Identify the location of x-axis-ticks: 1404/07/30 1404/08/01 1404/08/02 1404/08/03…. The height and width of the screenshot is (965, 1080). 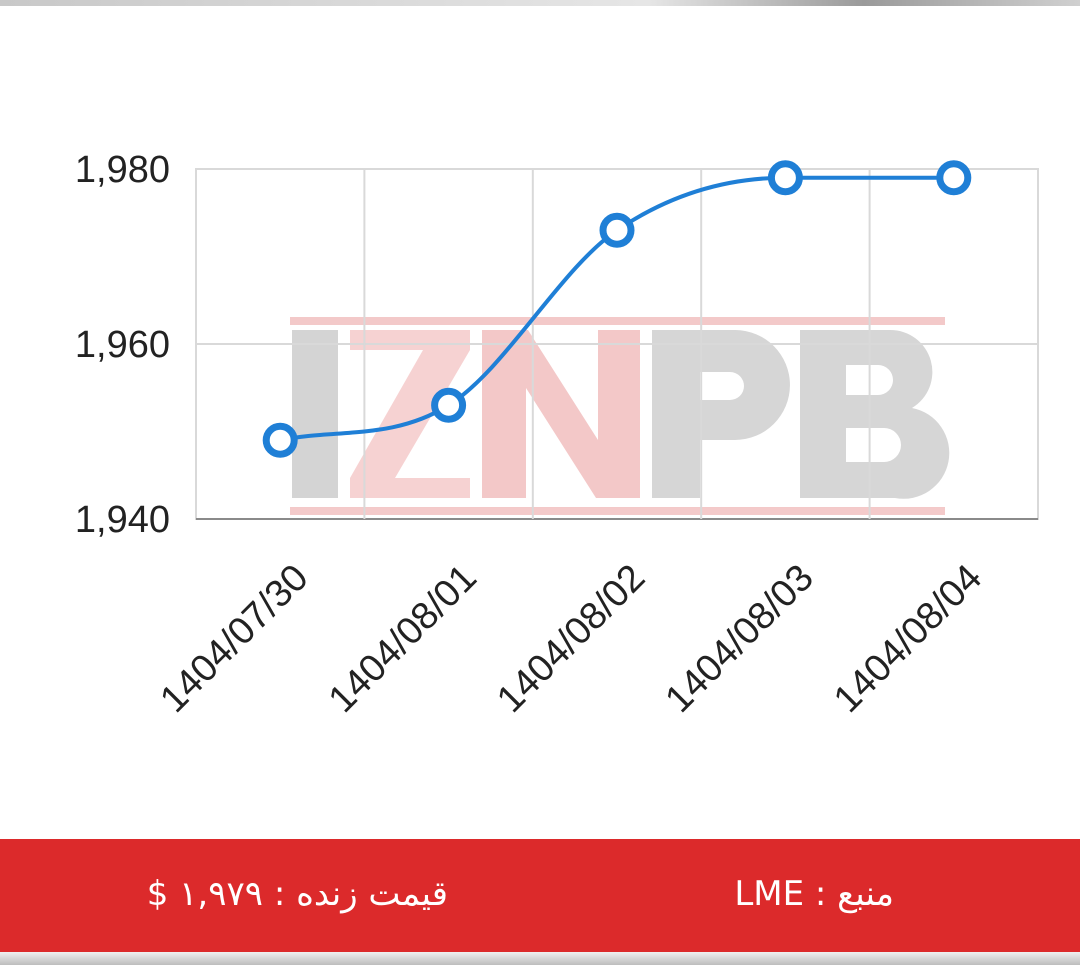
(571, 639).